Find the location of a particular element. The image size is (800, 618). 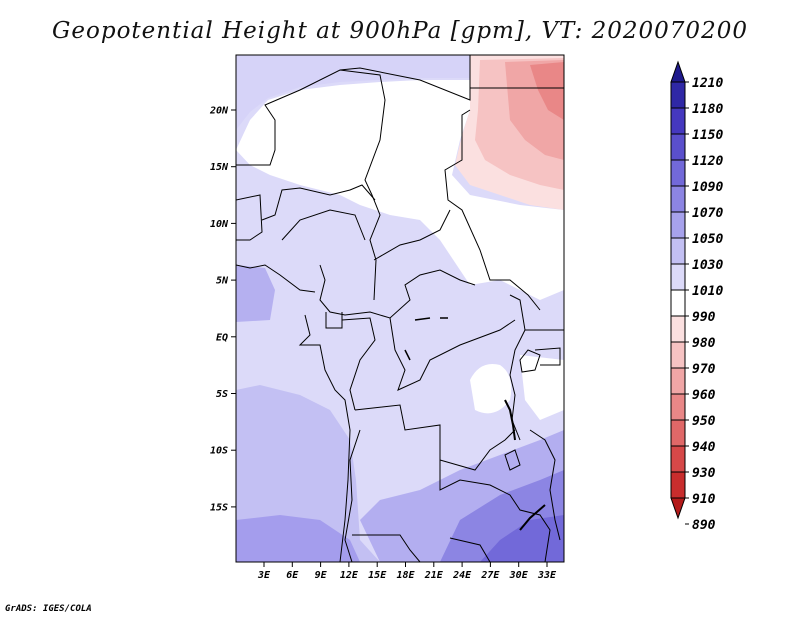

colorbar-label: 990 is located at coordinates (704, 317).